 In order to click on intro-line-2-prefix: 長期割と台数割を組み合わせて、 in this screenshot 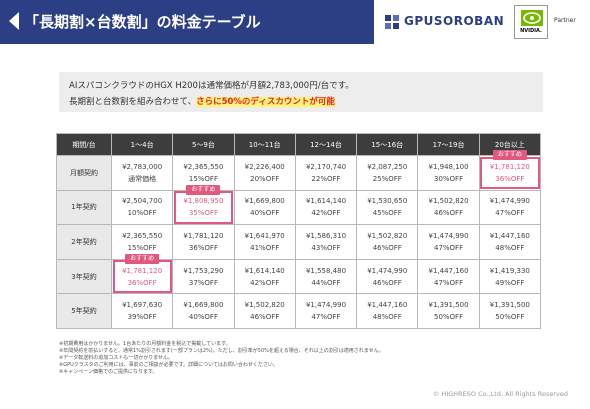, I will do `click(133, 102)`.